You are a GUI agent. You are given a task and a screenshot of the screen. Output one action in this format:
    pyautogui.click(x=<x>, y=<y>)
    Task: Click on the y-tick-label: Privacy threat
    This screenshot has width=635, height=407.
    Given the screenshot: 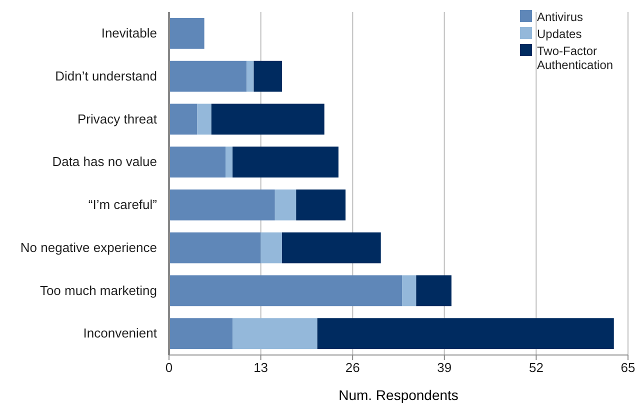 What is the action you would take?
    pyautogui.click(x=118, y=118)
    